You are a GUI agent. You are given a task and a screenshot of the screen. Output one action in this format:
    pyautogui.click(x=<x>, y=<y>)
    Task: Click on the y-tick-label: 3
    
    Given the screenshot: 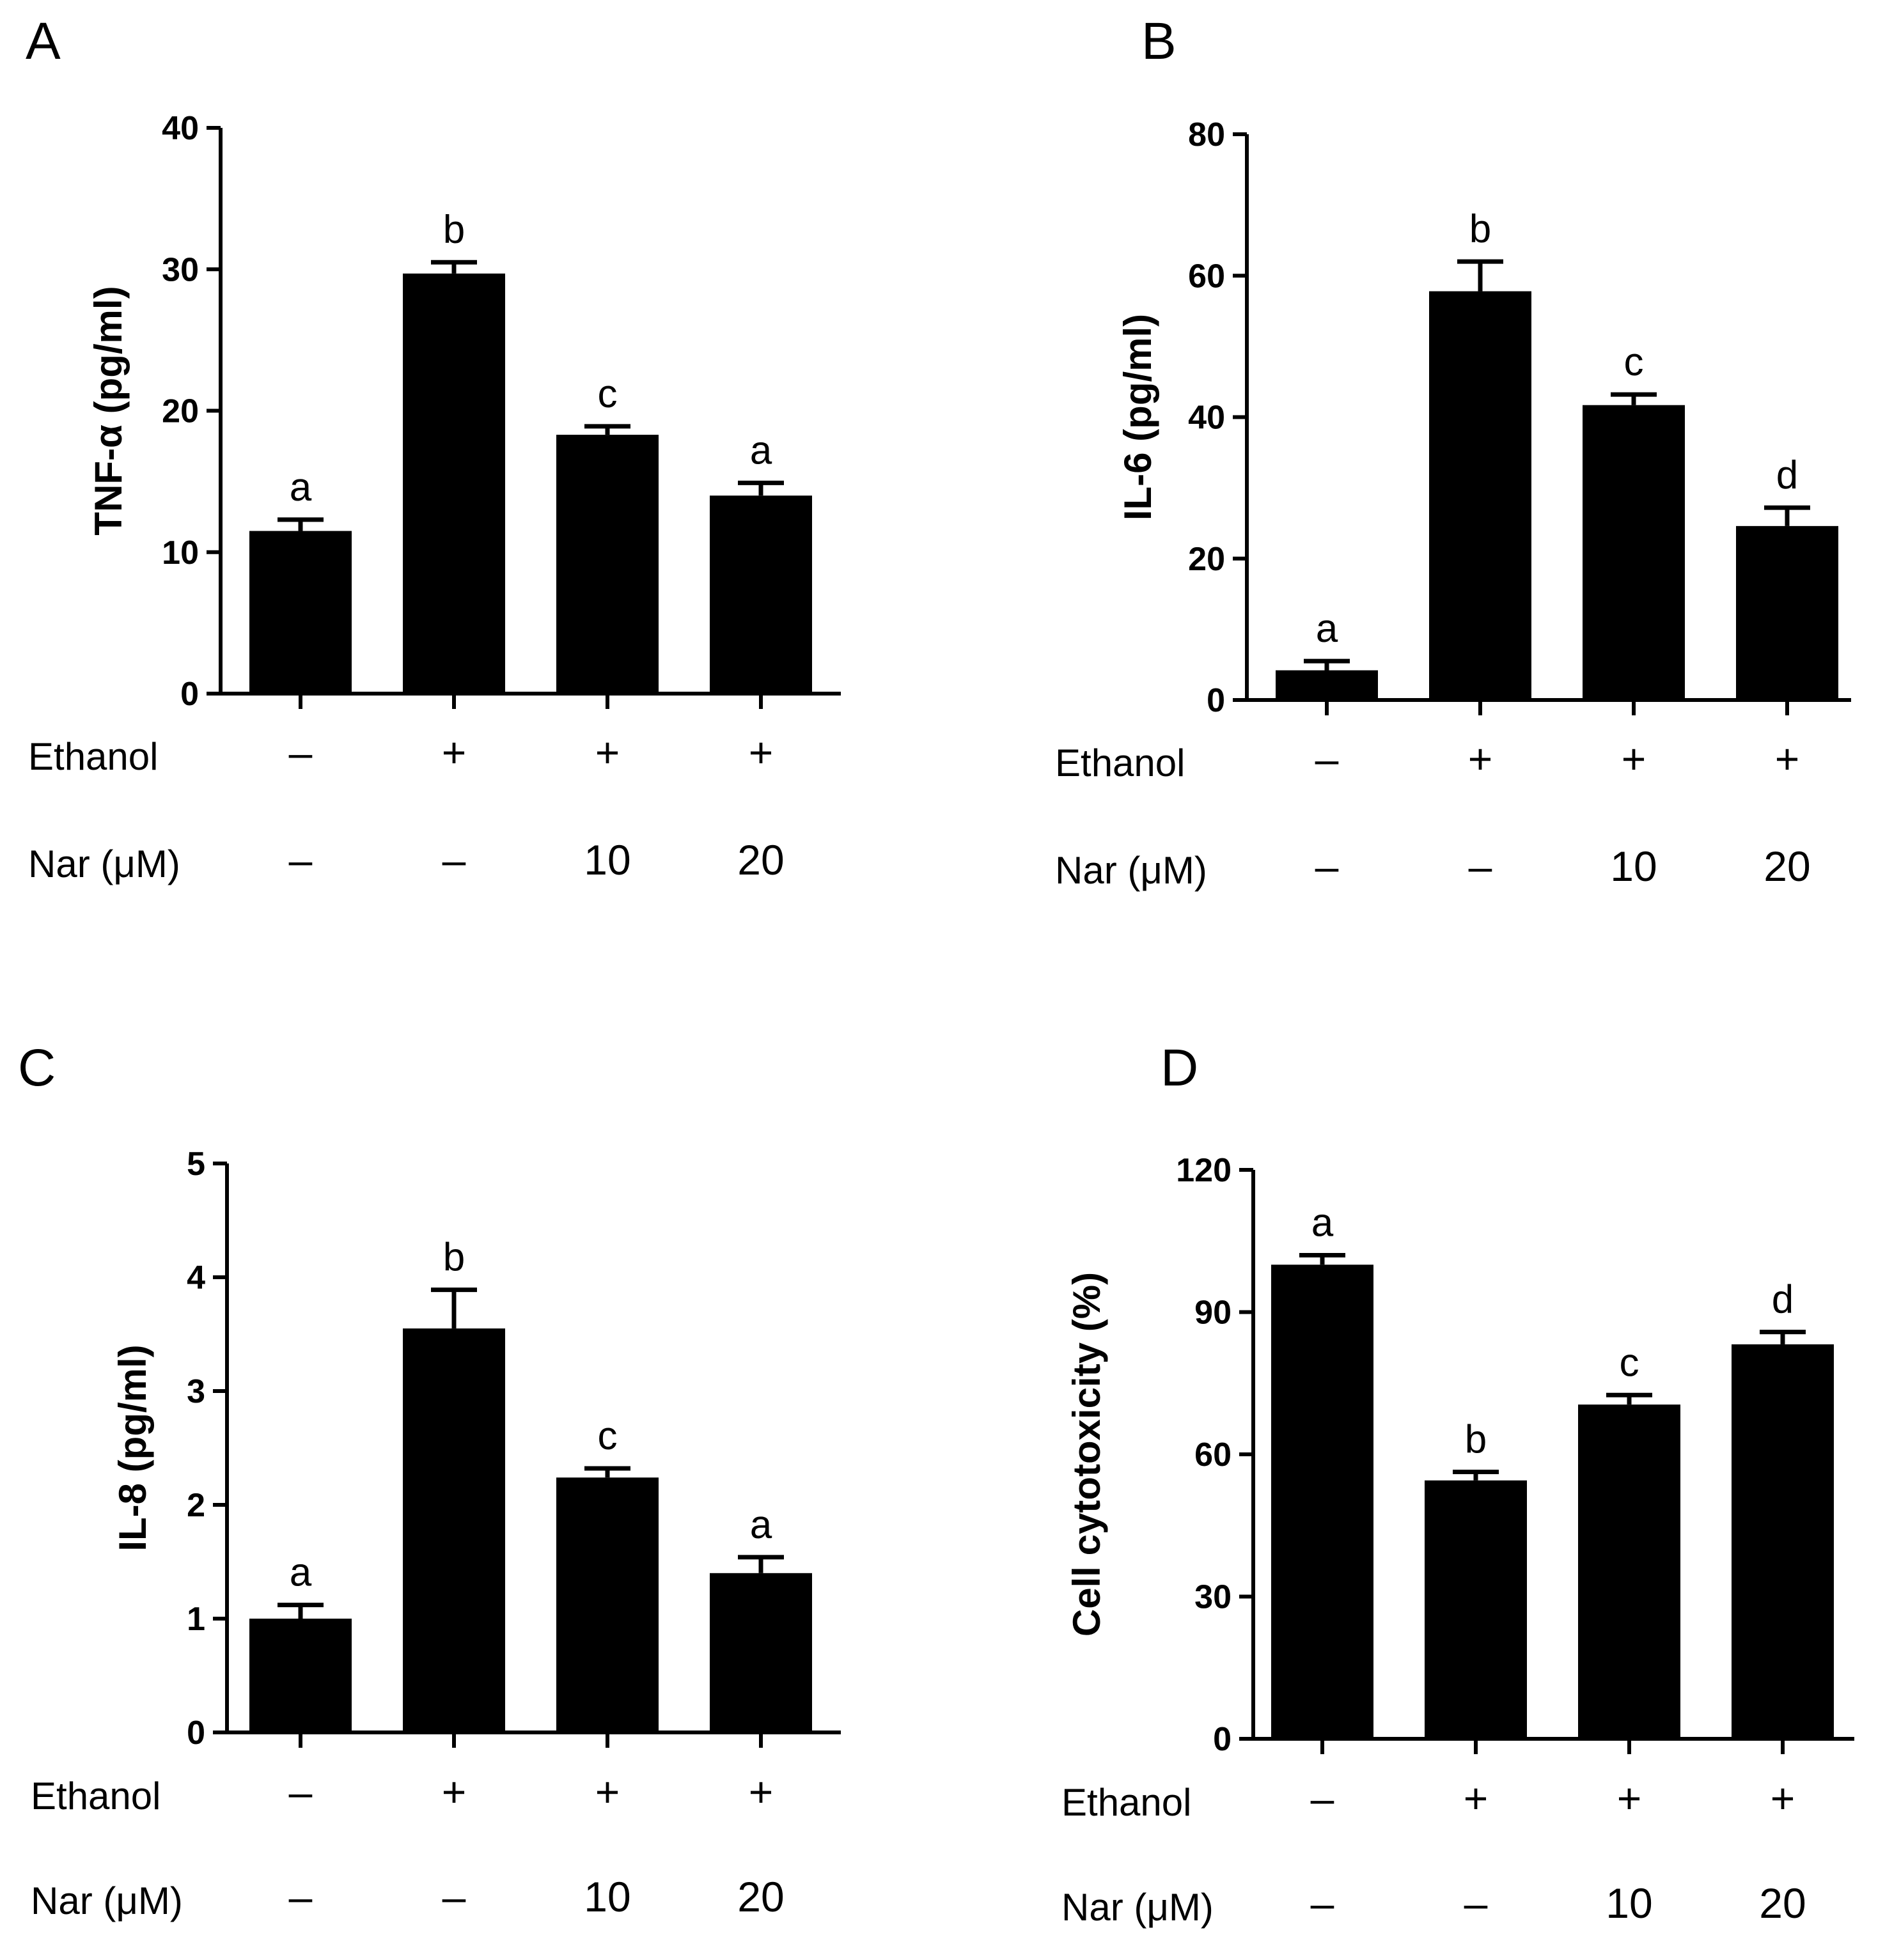 What is the action you would take?
    pyautogui.click(x=196, y=1391)
    